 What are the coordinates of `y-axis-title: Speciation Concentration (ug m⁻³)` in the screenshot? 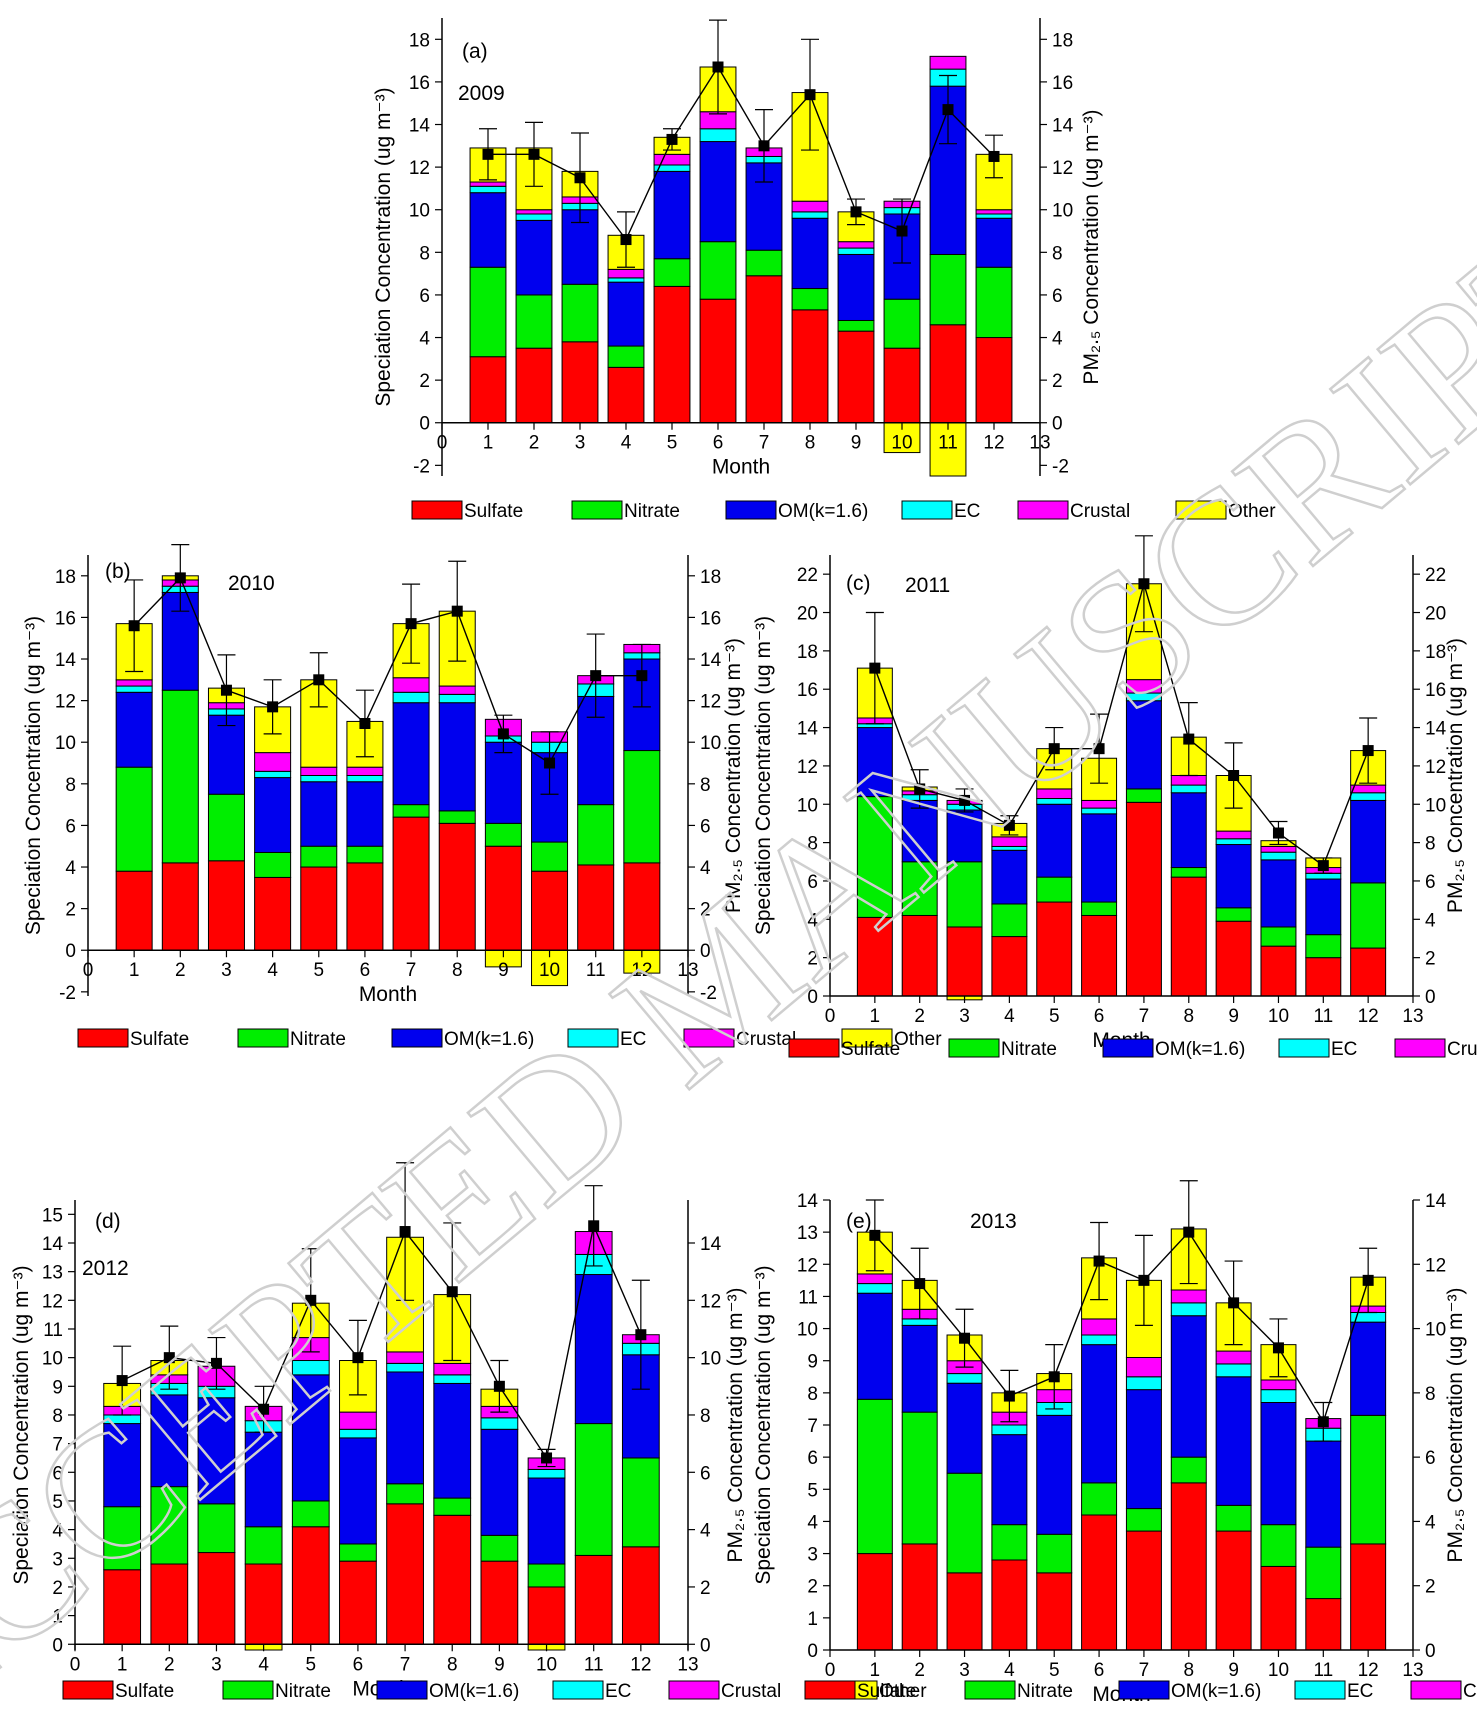 It's located at (383, 246).